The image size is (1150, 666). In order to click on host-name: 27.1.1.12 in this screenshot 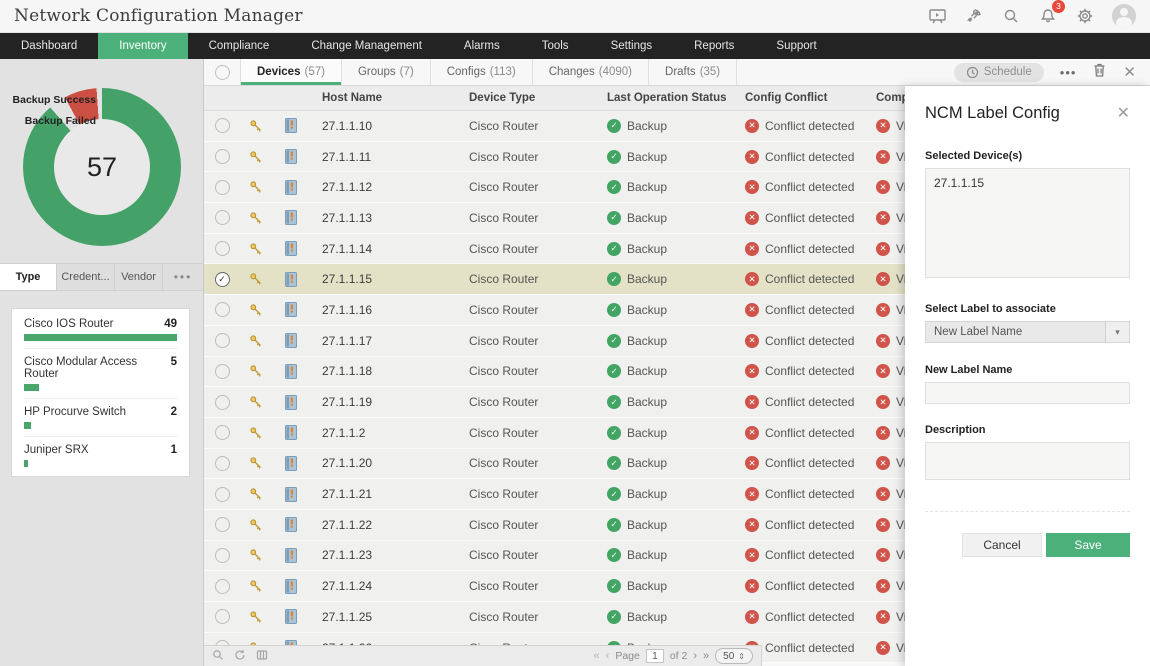, I will do `click(347, 187)`.